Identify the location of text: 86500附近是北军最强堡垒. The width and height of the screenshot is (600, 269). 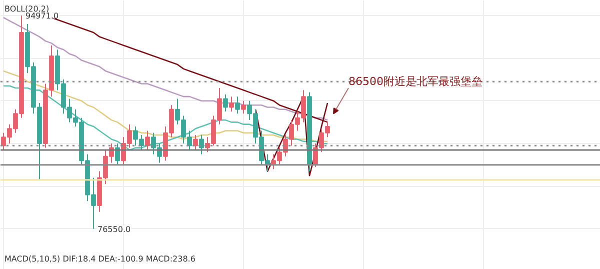
(415, 81).